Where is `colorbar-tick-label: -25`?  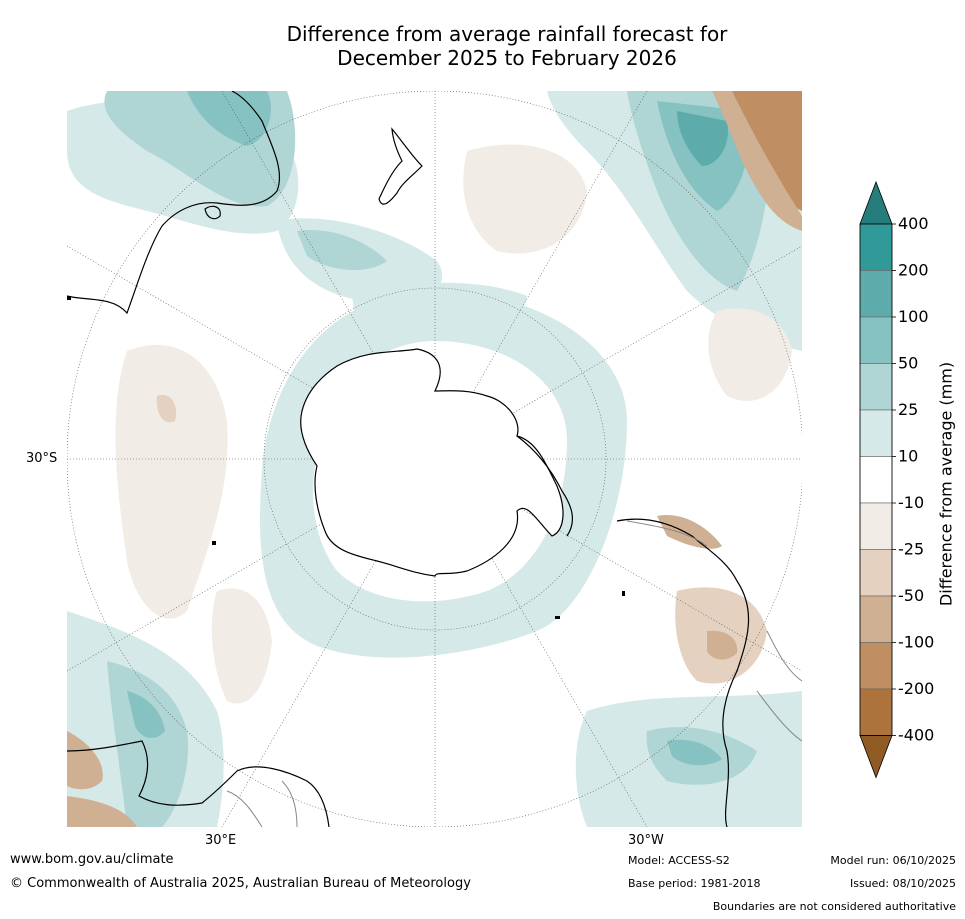 colorbar-tick-label: -25 is located at coordinates (911, 549).